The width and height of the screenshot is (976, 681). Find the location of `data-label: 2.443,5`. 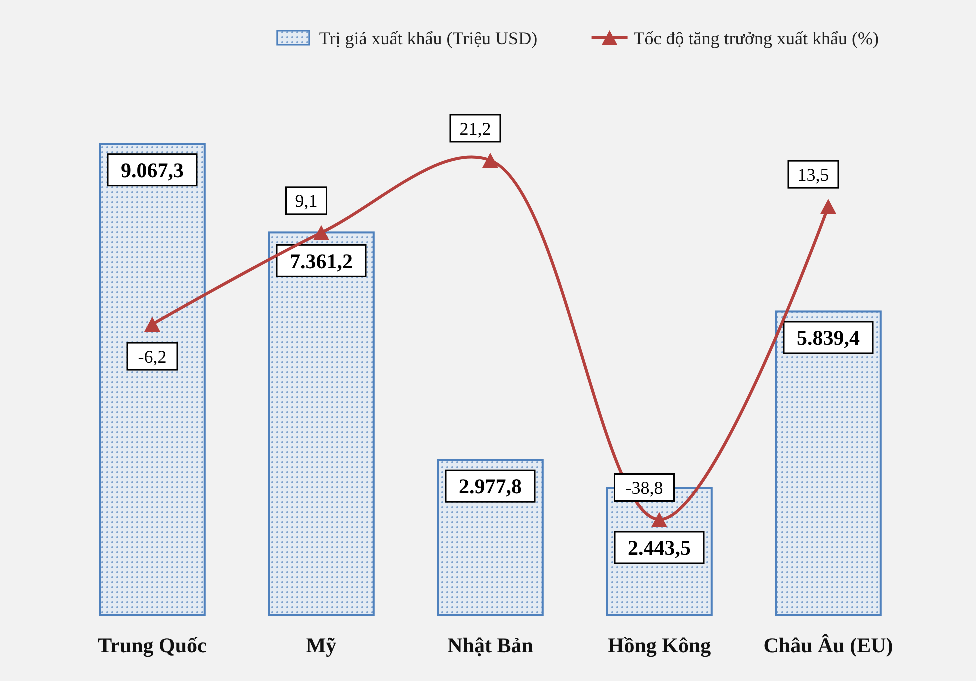

data-label: 2.443,5 is located at coordinates (659, 548).